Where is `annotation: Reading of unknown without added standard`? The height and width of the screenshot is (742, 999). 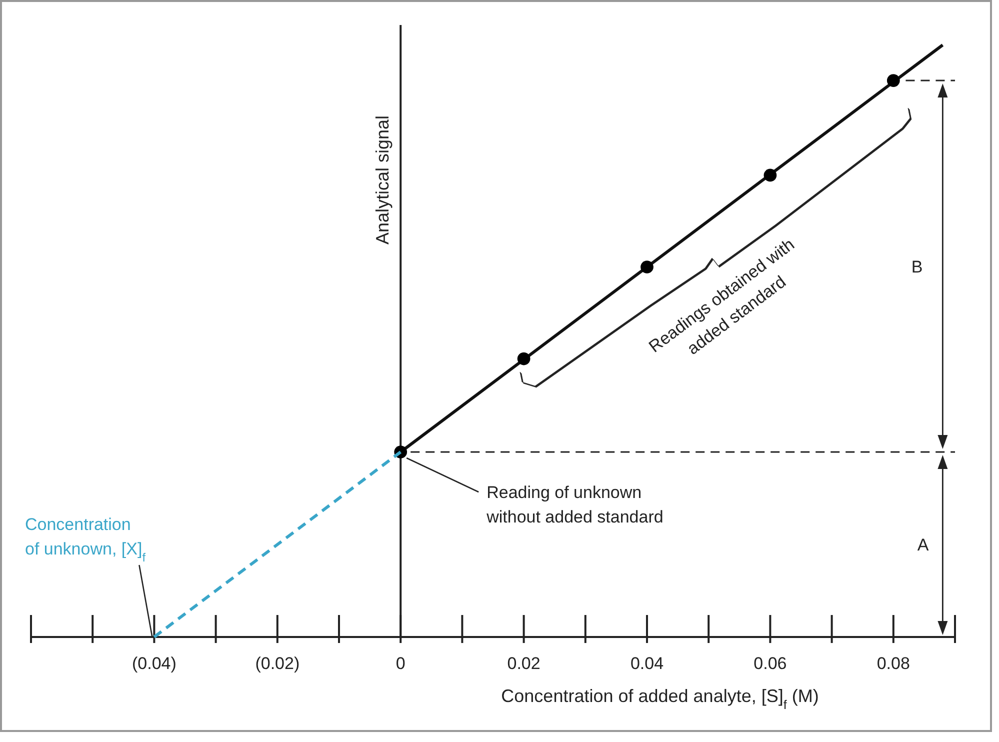 annotation: Reading of unknown without added standard is located at coordinates (575, 505).